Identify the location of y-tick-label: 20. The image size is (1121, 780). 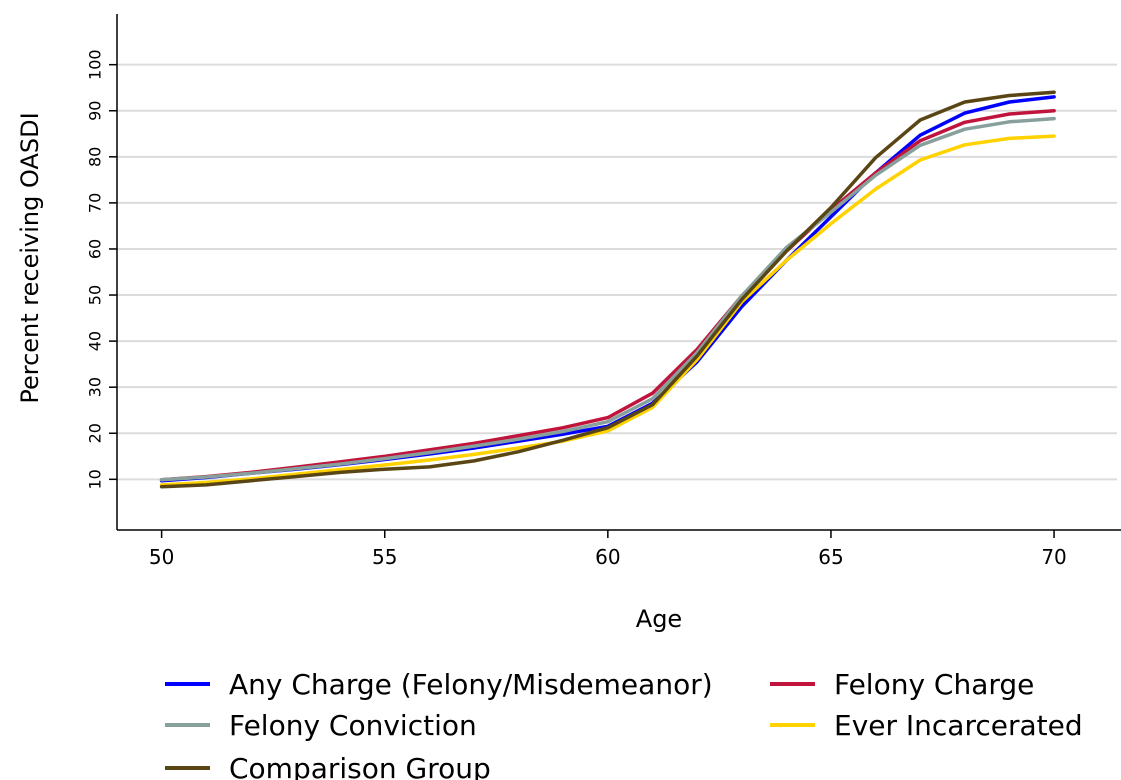
(95, 433).